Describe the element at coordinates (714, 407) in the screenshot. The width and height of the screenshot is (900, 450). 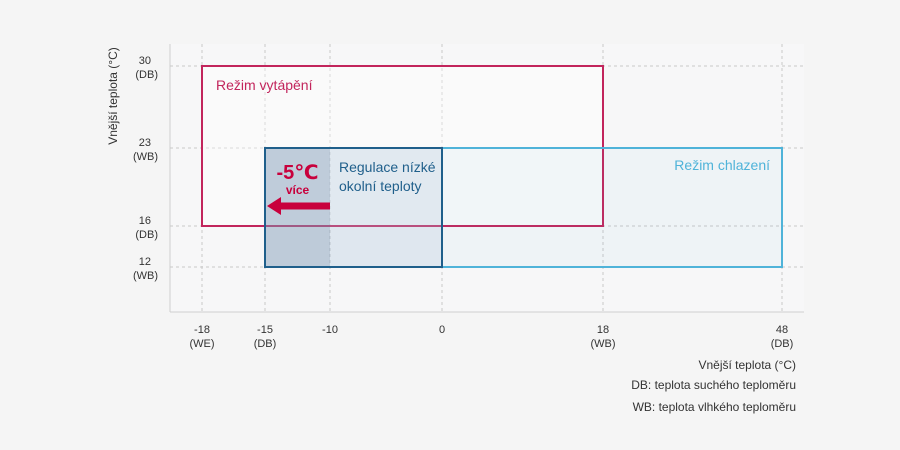
I see `note-wb: WB: teplota vlhkého teploměru` at that location.